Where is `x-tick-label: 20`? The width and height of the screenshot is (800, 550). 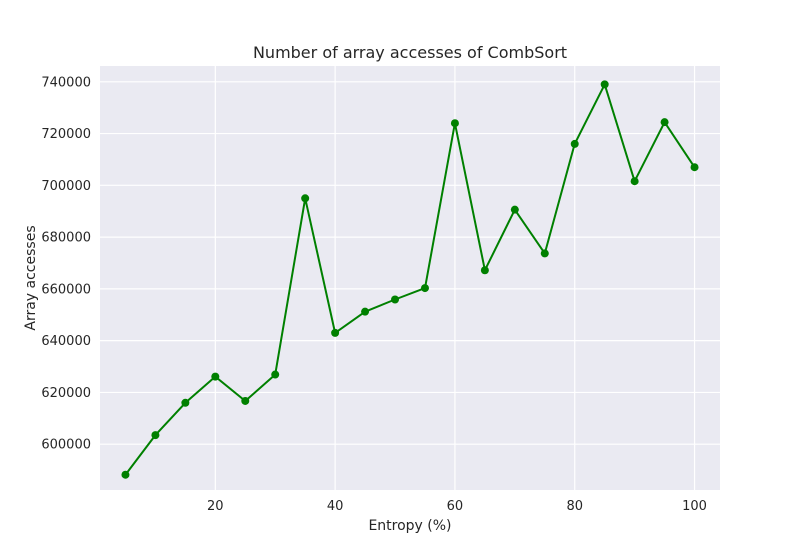
x-tick-label: 20 is located at coordinates (215, 506).